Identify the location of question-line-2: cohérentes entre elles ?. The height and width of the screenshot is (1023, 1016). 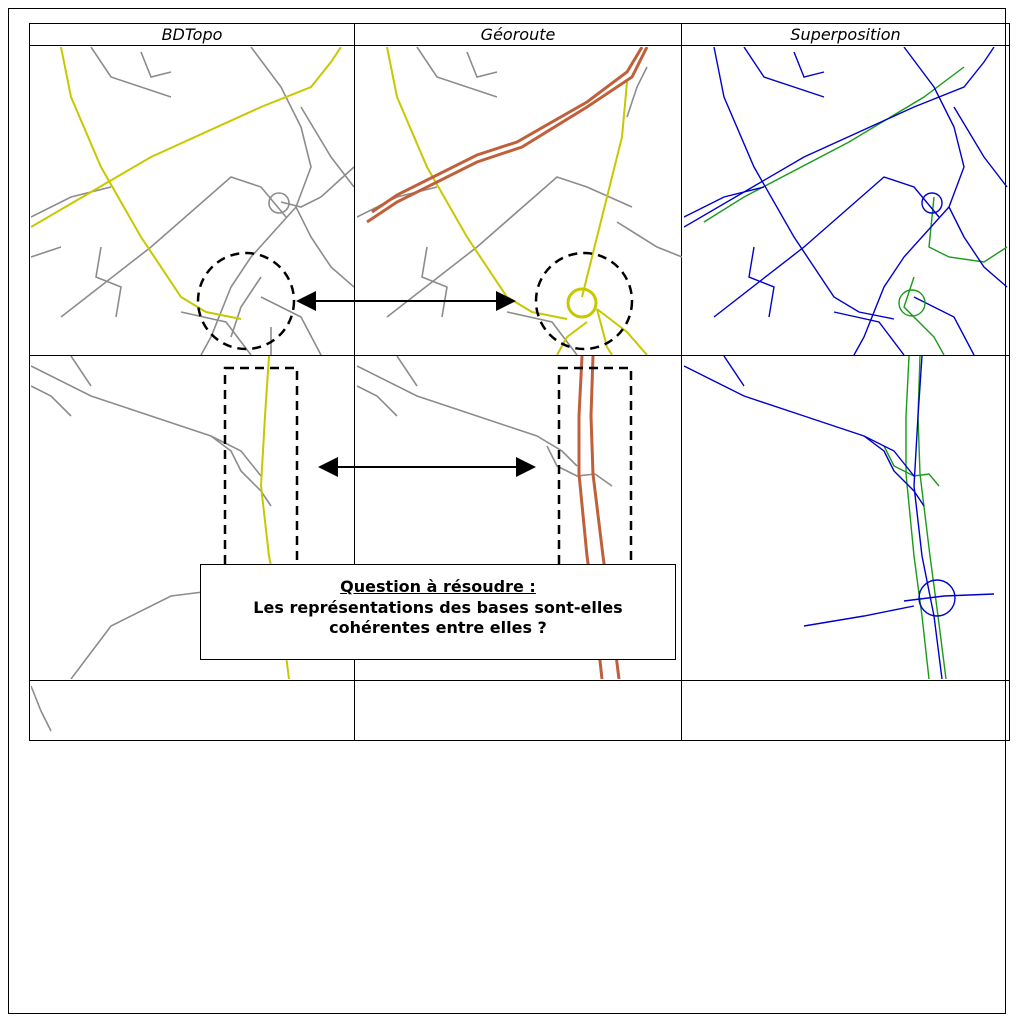
(438, 627).